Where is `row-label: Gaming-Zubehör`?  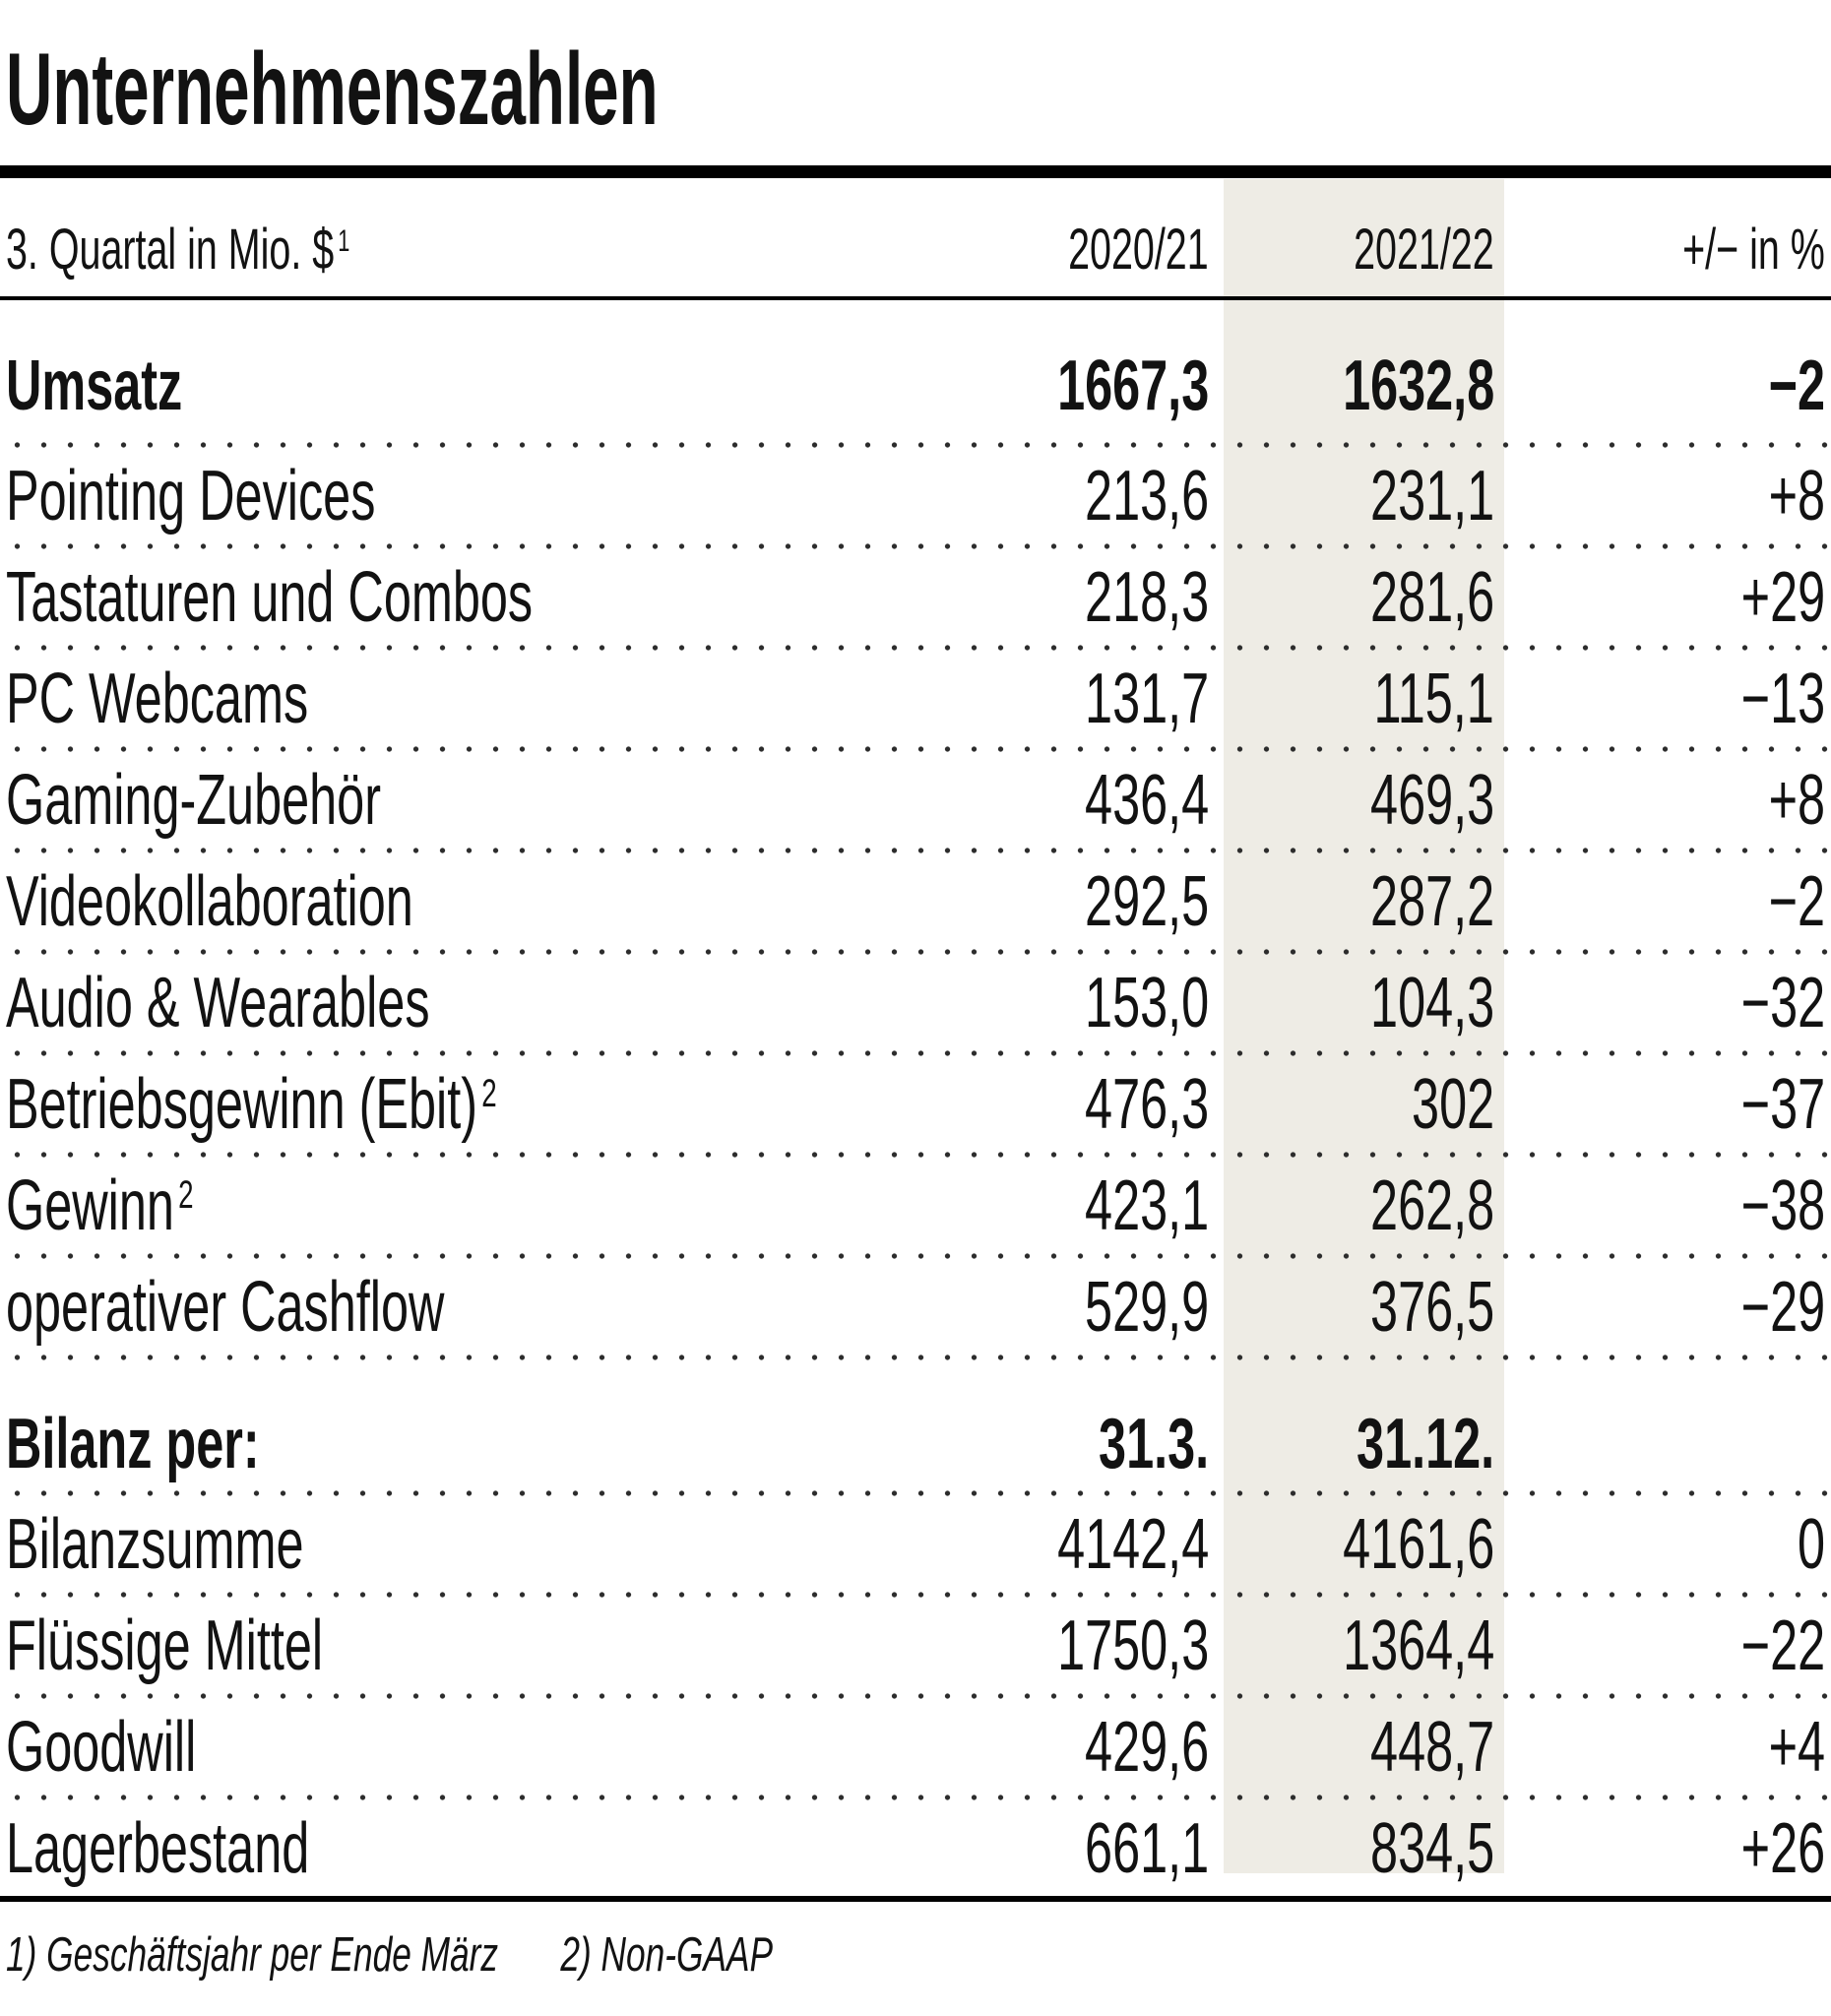 row-label: Gaming-Zubehör is located at coordinates (193, 800).